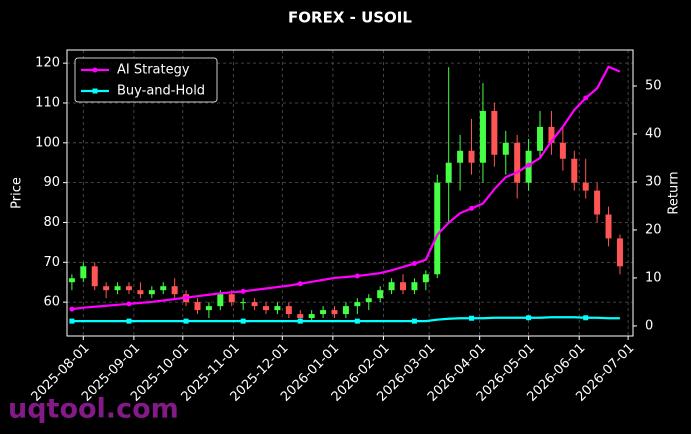  Describe the element at coordinates (17, 193) in the screenshot. I see `y-axis-label: Price` at that location.